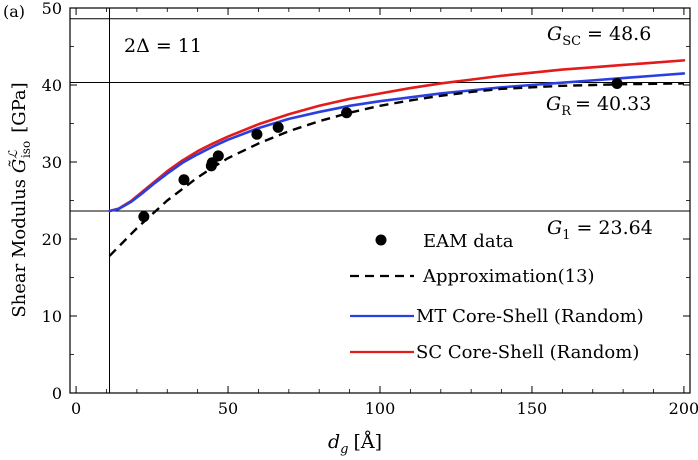 This screenshot has width=698, height=460. I want to click on legend-eam-label: EAM data, so click(468, 241).